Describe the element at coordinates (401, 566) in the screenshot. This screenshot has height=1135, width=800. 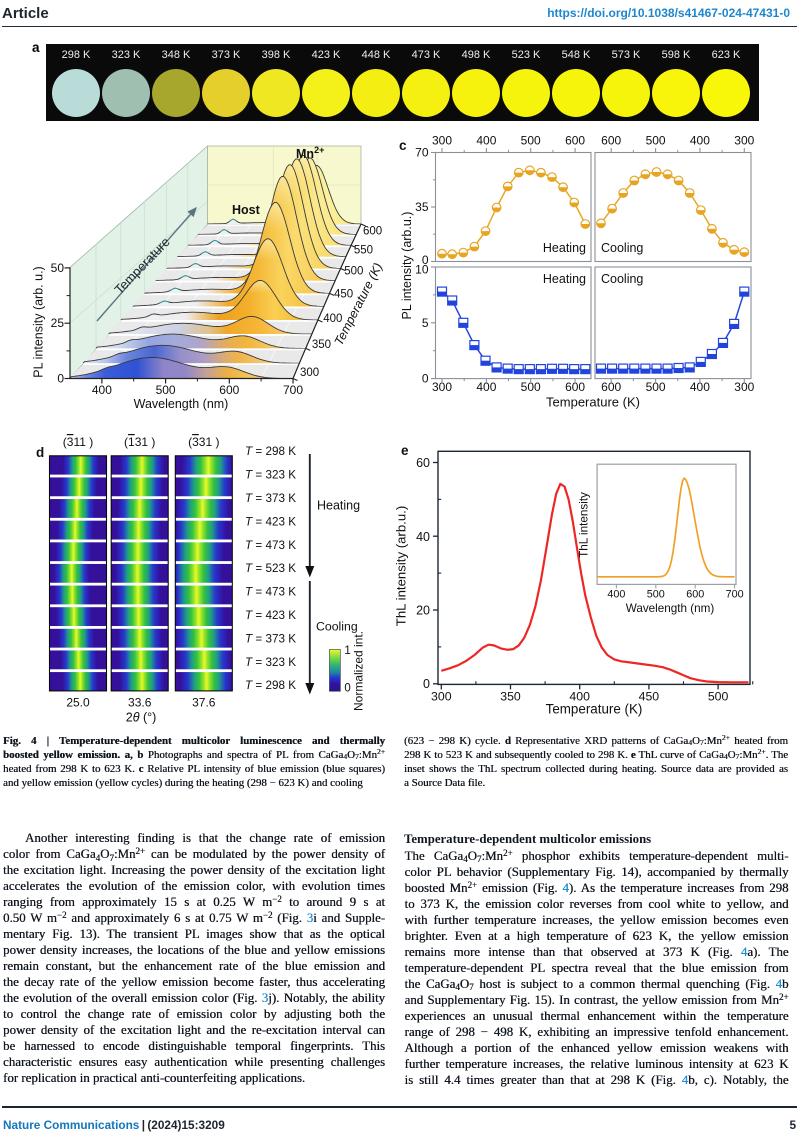
I see `svg-text: ThL intensity (arb.u.)` at that location.